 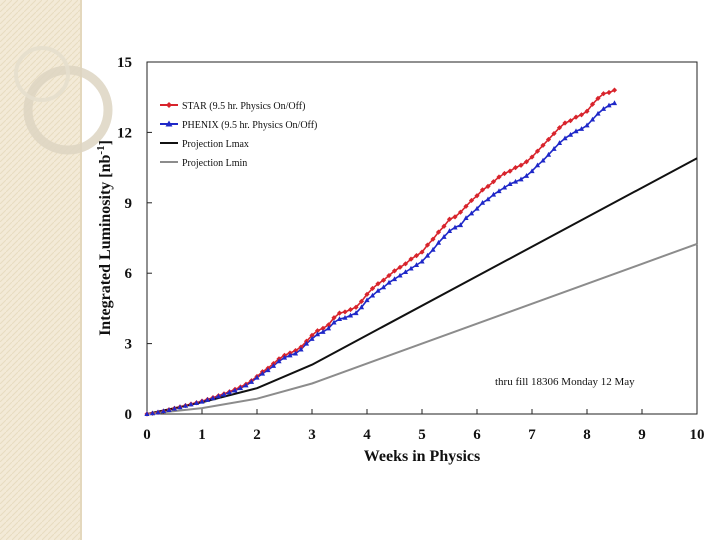 What do you see at coordinates (129, 345) in the screenshot?
I see `y-tick-label: 3` at bounding box center [129, 345].